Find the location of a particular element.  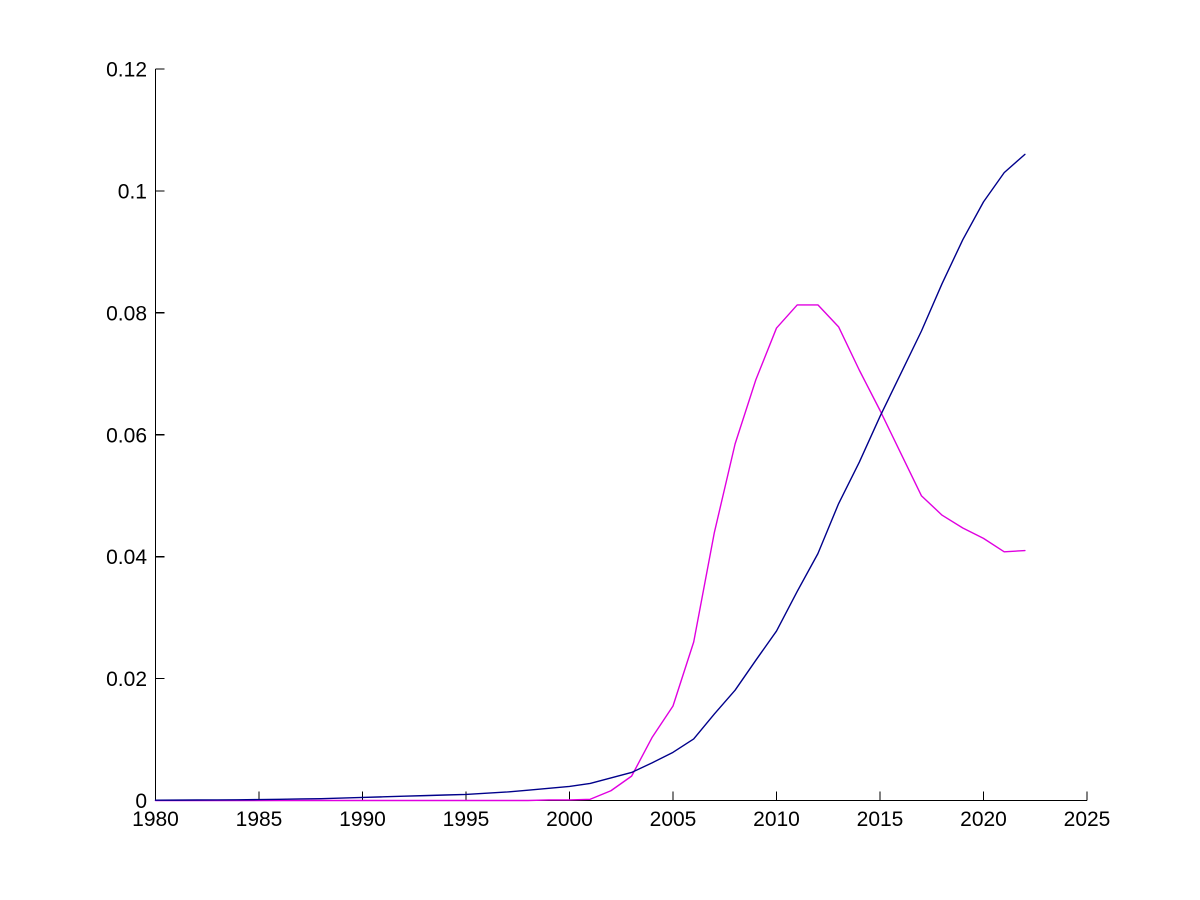

x-tick-label: 2000 is located at coordinates (569, 819).